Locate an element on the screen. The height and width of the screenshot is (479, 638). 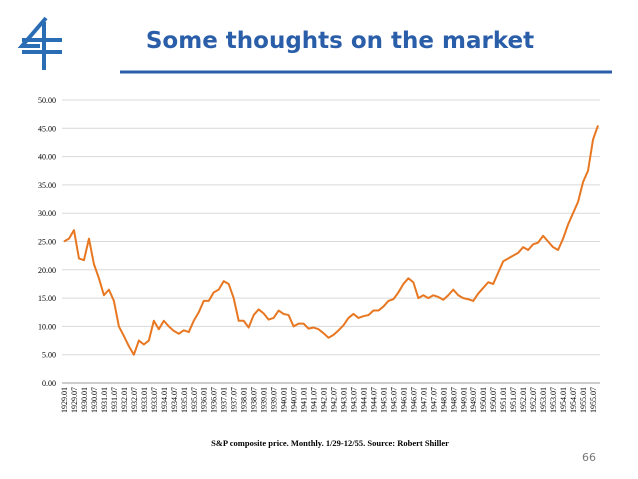
x-tick-label: 1952.07 is located at coordinates (533, 400).